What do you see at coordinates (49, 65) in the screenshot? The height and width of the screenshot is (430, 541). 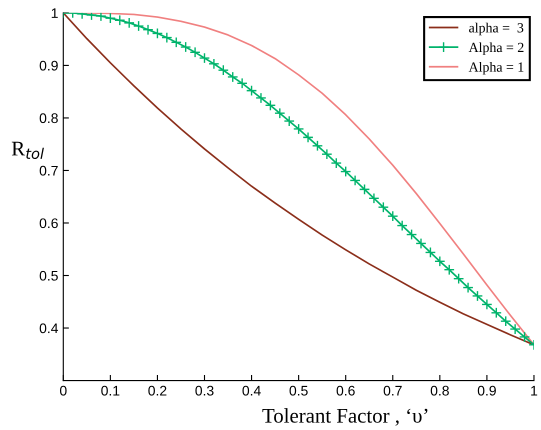 I see `y-tick-label: 0.9` at bounding box center [49, 65].